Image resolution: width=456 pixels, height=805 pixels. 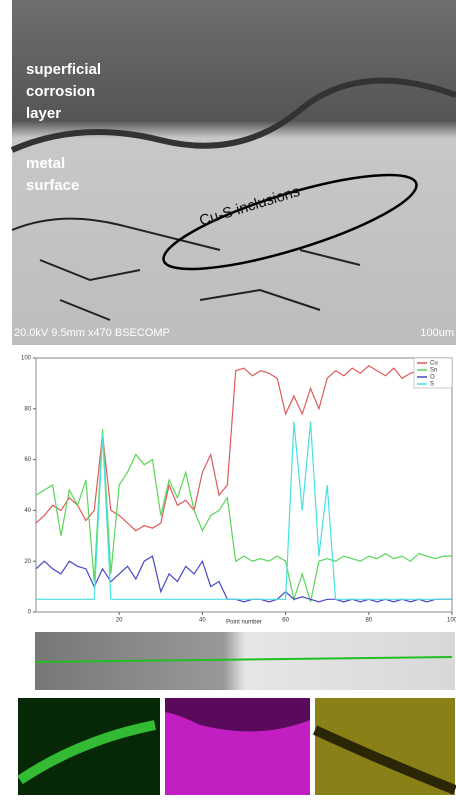 What do you see at coordinates (434, 364) in the screenshot?
I see `legend-label: Cu` at bounding box center [434, 364].